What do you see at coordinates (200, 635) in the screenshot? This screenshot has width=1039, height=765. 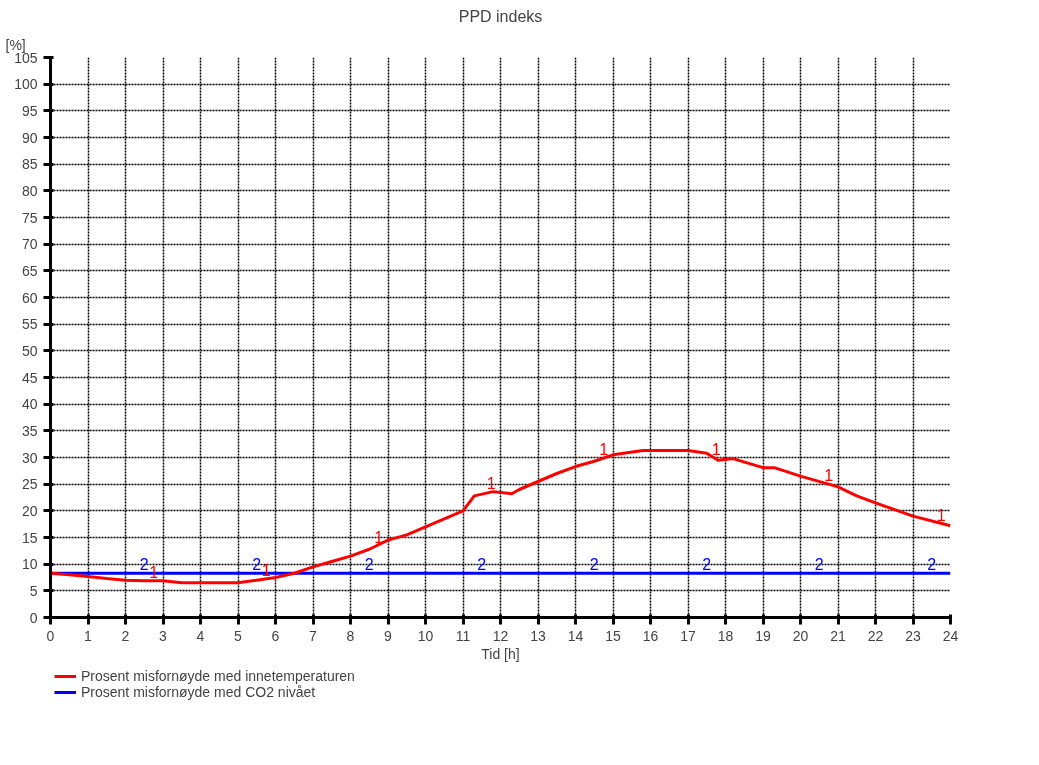 I see `x-tick-label: 4` at bounding box center [200, 635].